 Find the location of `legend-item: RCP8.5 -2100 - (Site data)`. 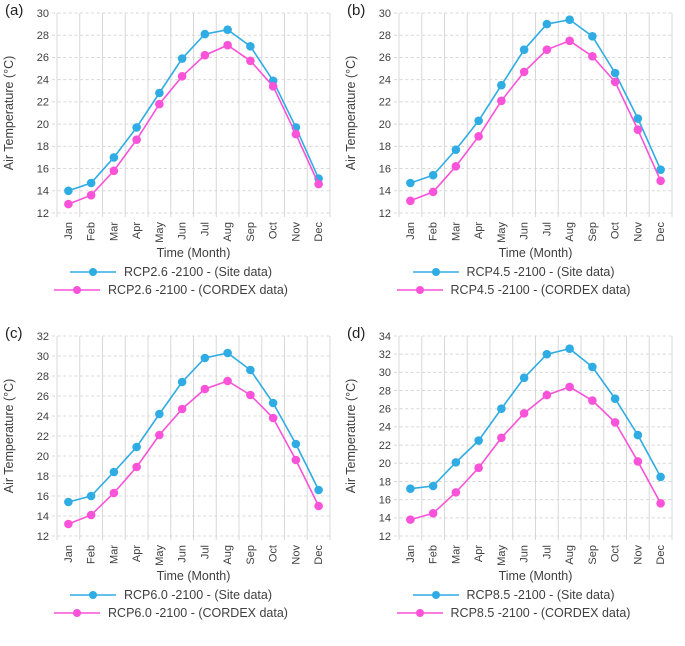

legend-item: RCP8.5 -2100 - (Site data) is located at coordinates (513, 595).